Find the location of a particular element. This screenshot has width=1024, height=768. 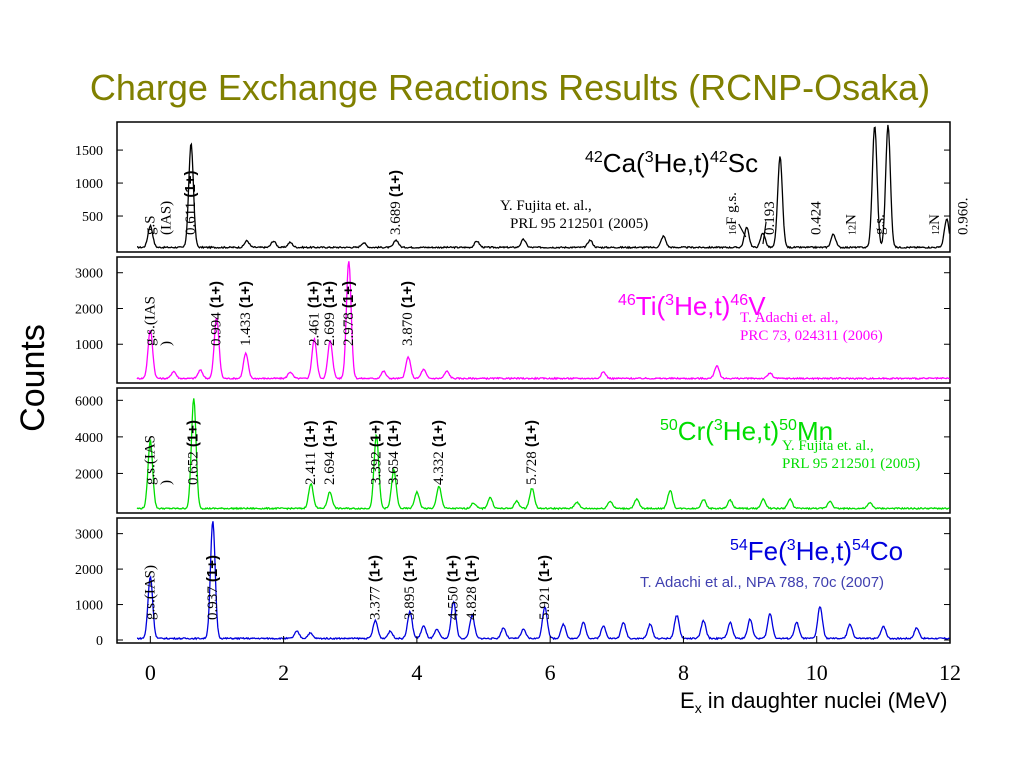

y-axis-label: Counts is located at coordinates (33, 378).